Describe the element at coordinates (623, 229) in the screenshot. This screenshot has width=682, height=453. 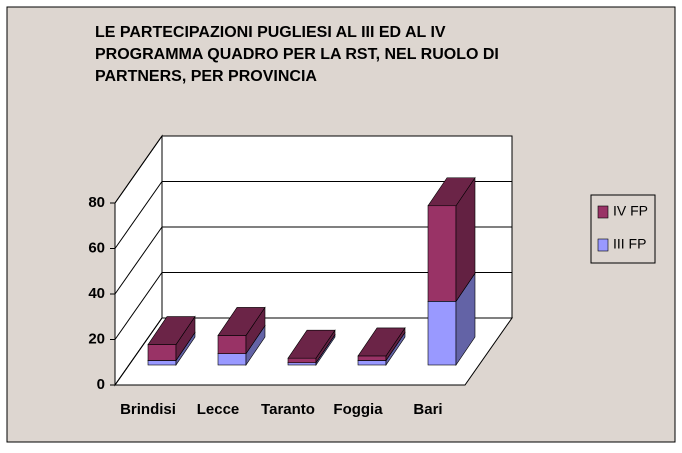
I see `legend-box` at that location.